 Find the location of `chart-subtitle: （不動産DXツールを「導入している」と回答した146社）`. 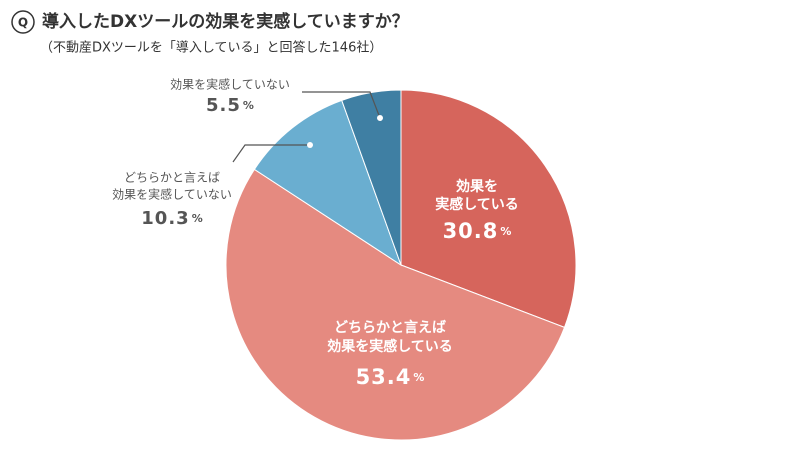

chart-subtitle: （不動産DXツールを「導入している」と回答した146社） is located at coordinates (211, 48).